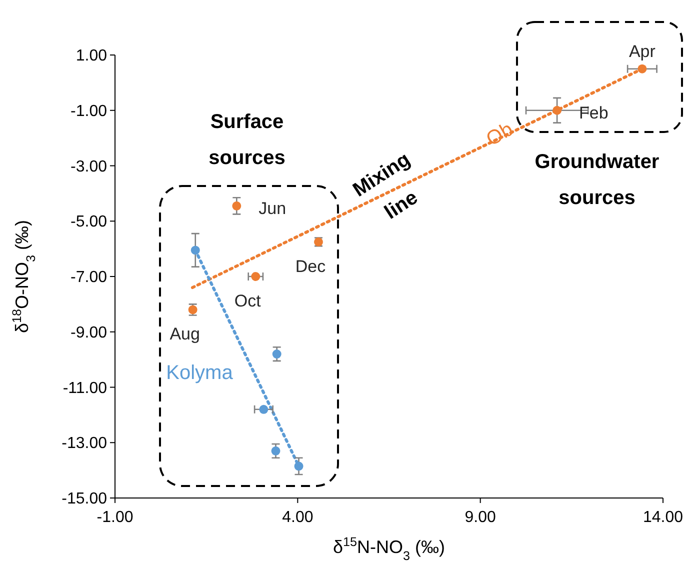  I want to click on y-tick-label: -7.00, so click(89, 277).